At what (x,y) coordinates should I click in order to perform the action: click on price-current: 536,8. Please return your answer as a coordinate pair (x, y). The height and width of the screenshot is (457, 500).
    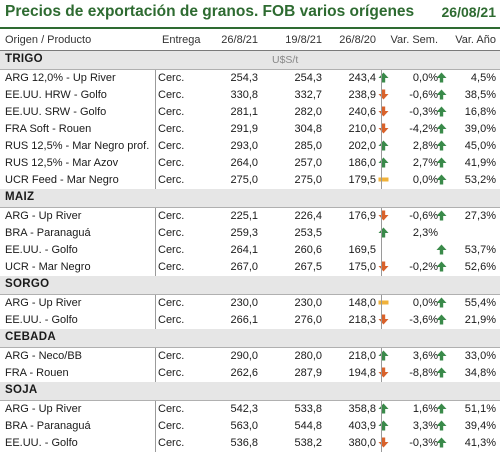
    Looking at the image, I should click on (244, 443).